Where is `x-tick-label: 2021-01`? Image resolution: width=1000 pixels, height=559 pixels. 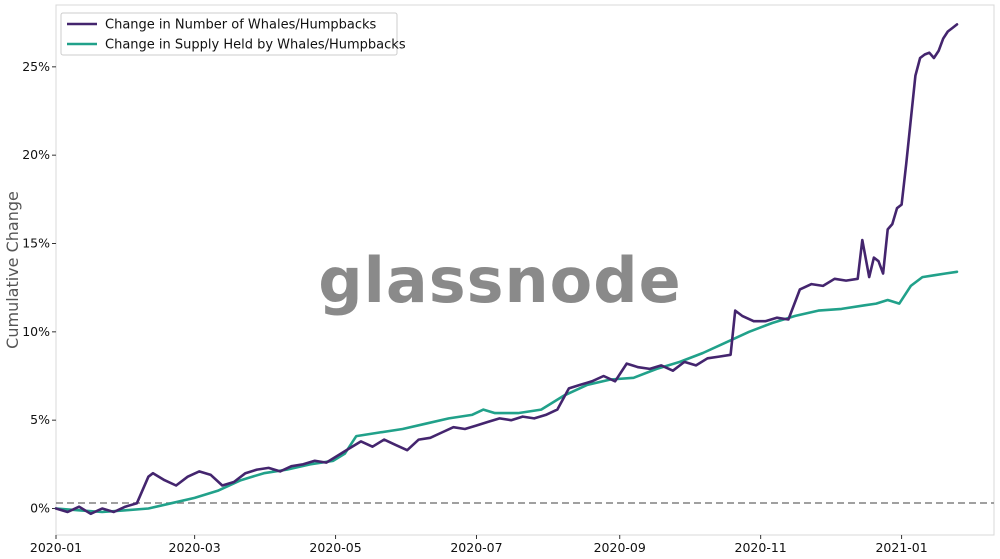 x-tick-label: 2021-01 is located at coordinates (901, 547).